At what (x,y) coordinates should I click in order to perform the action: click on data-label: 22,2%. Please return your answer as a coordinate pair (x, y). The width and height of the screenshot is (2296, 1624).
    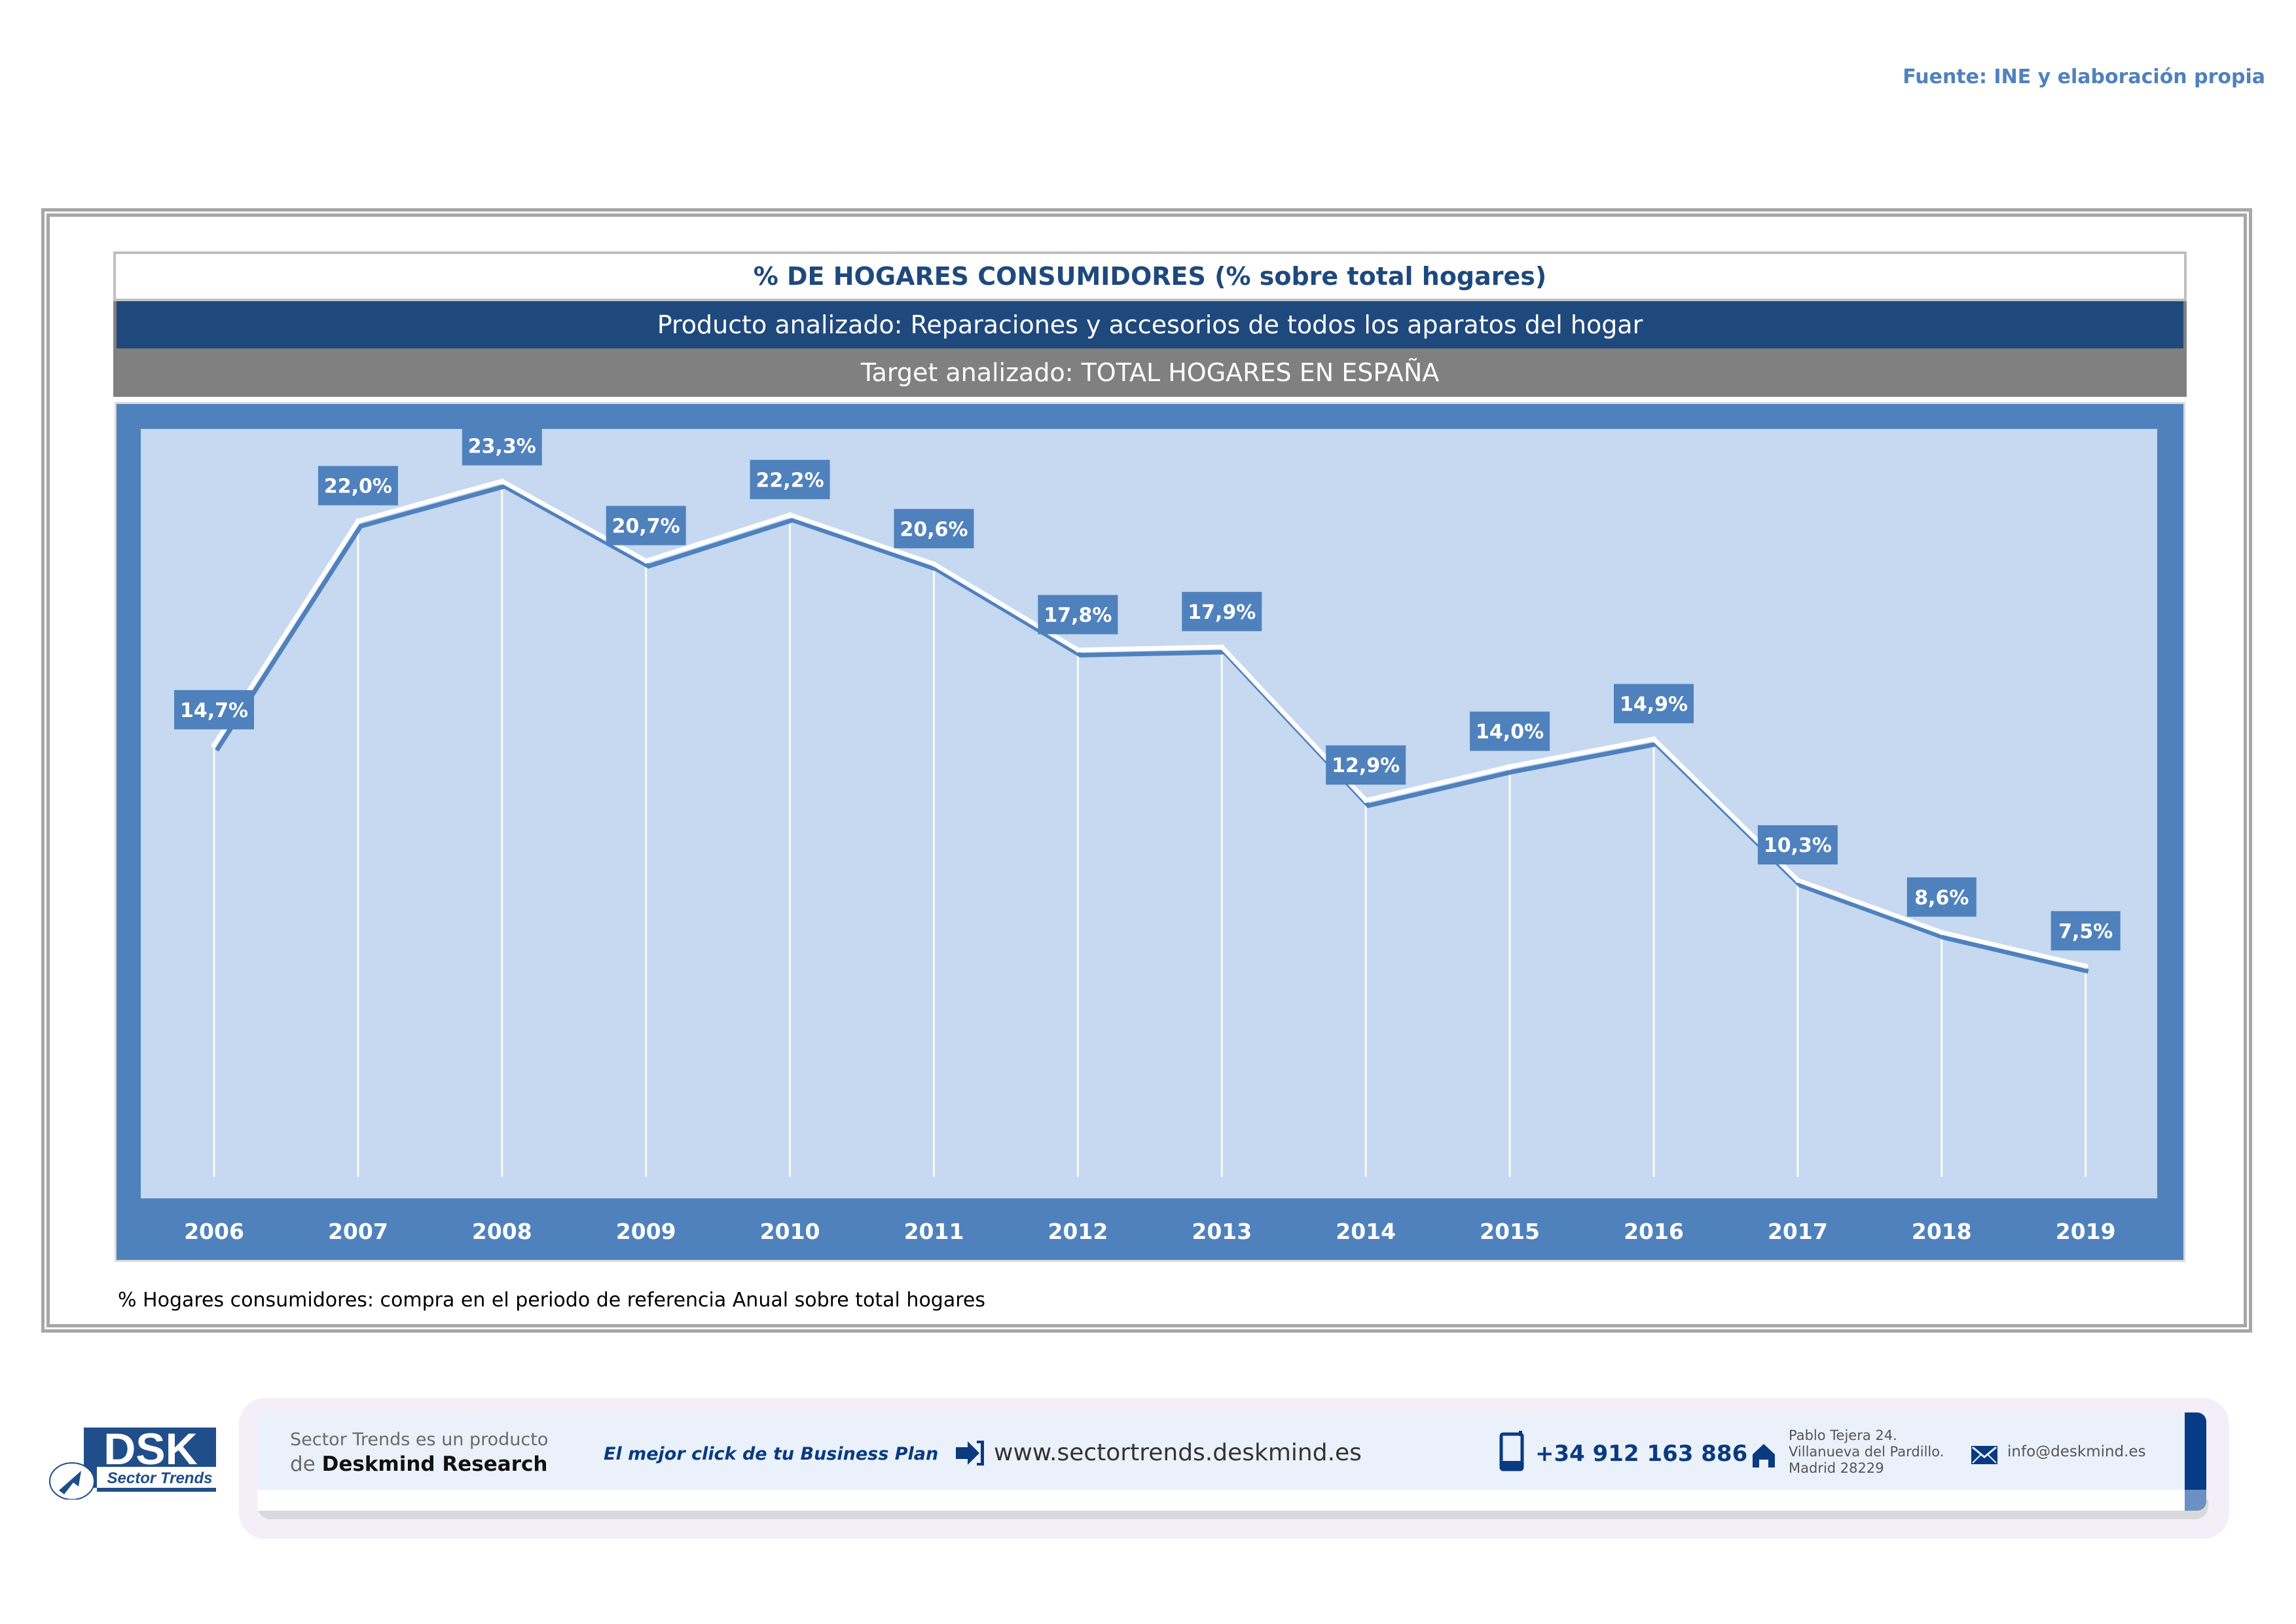
    Looking at the image, I should click on (790, 480).